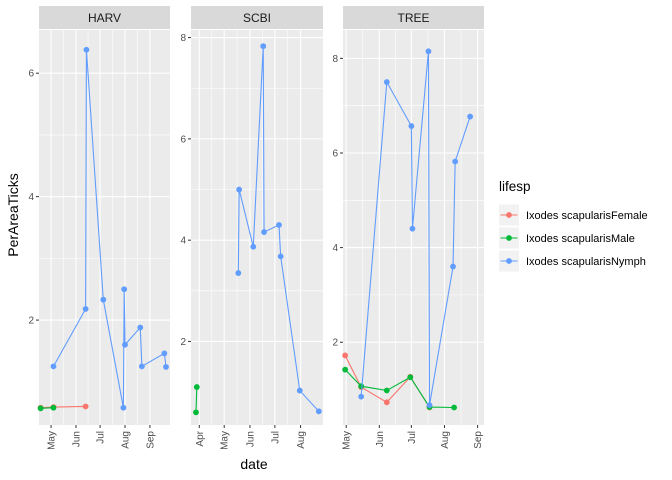 This screenshot has width=672, height=480. I want to click on y-axis-title: PerAreaTicks, so click(13, 215).